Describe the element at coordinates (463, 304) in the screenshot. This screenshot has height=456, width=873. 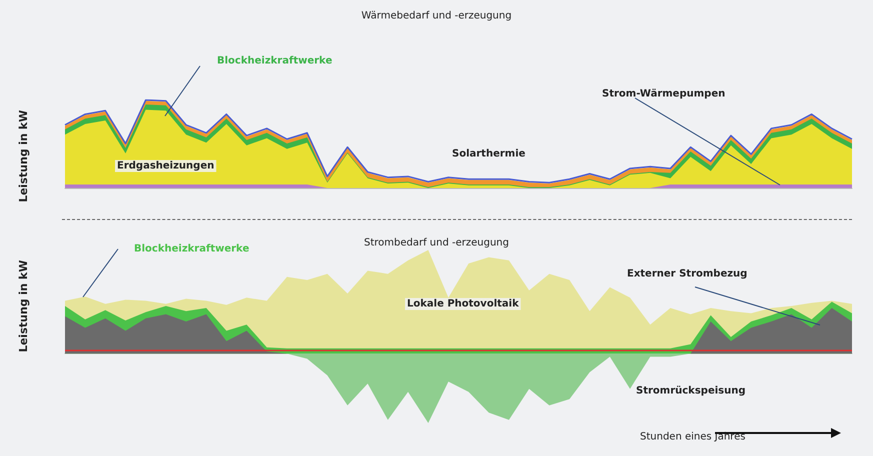
I see `series-label: Lokale Photovoltaik` at that location.